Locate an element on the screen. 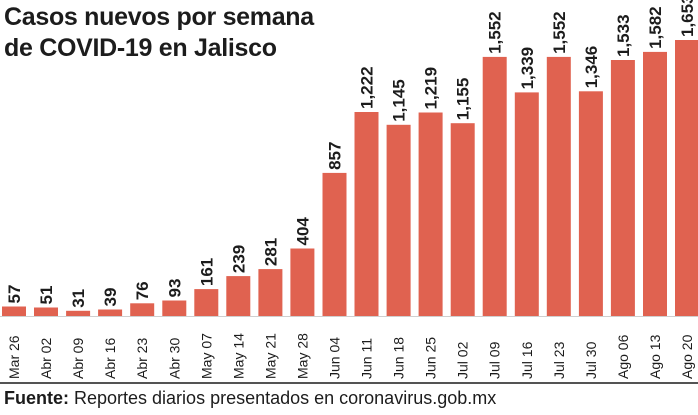 The height and width of the screenshot is (415, 698). x-tick-label: Ago 20 is located at coordinates (687, 356).